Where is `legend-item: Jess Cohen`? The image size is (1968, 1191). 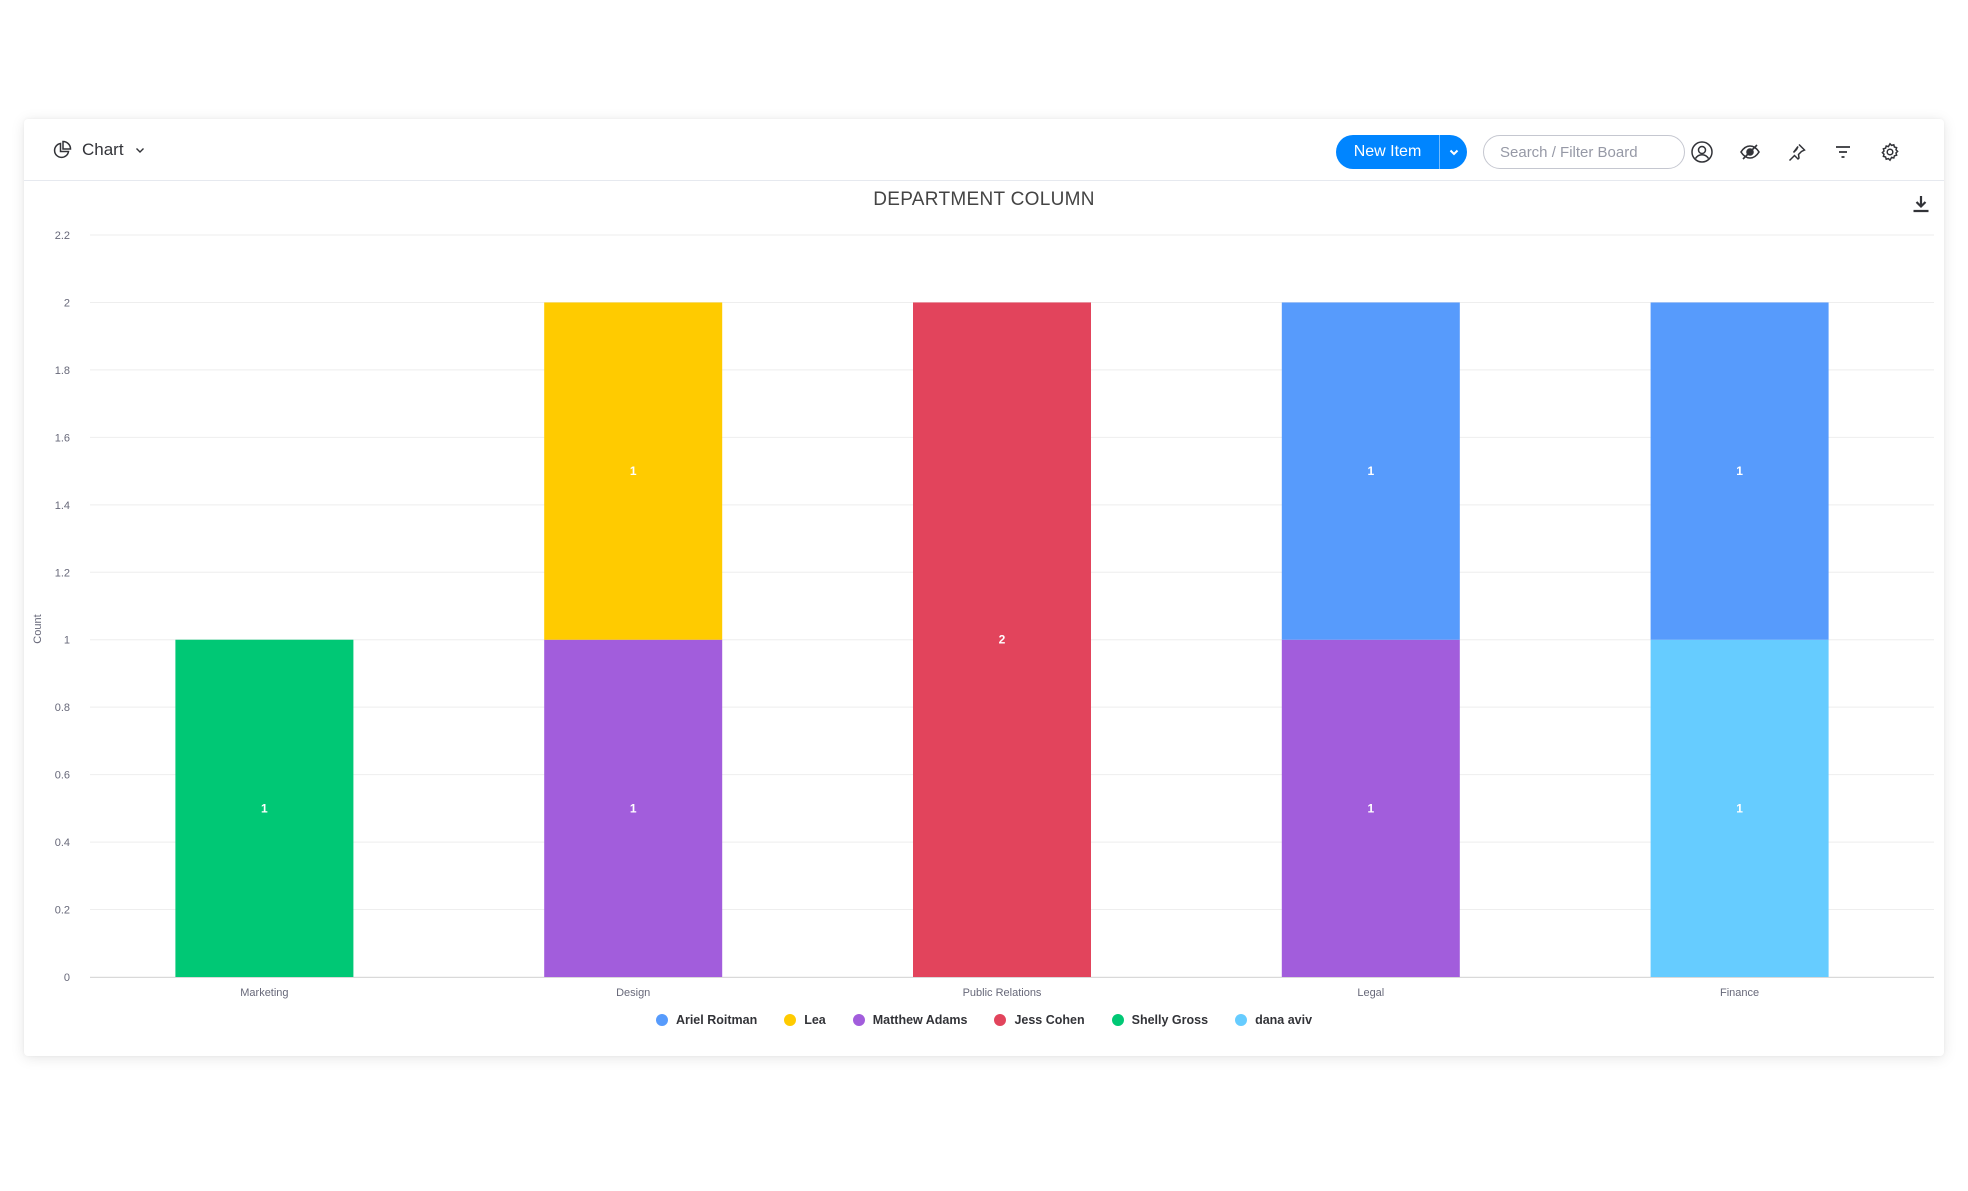 legend-item: Jess Cohen is located at coordinates (1039, 1020).